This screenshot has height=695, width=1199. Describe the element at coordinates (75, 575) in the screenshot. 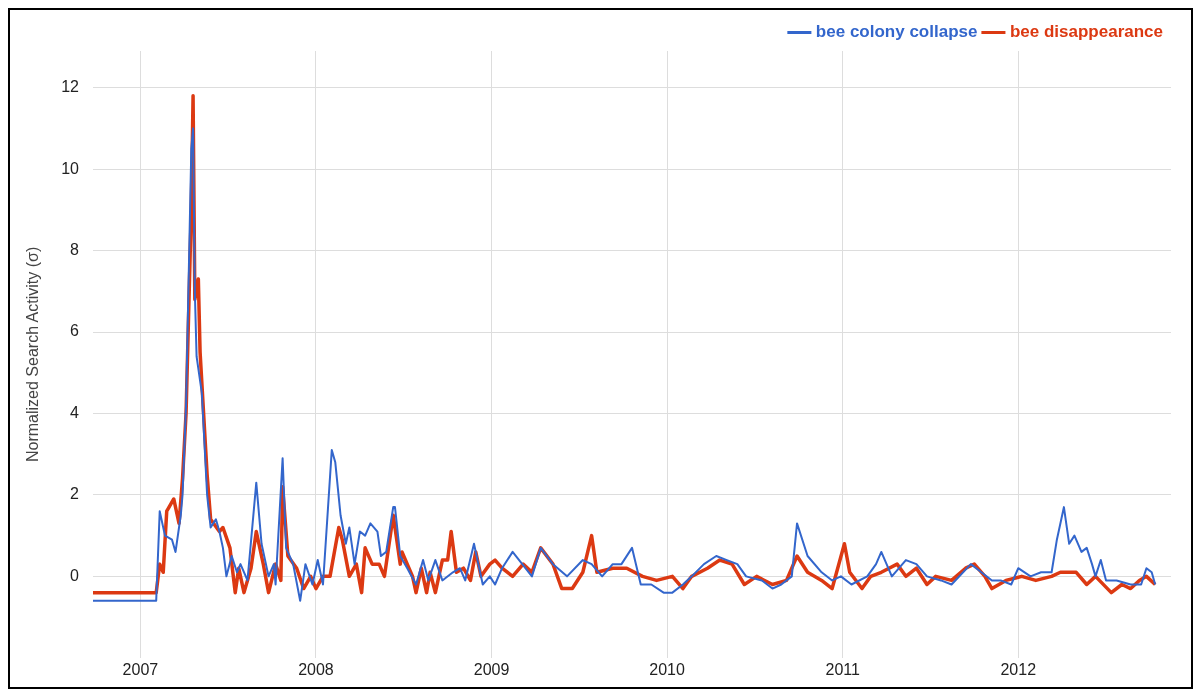

I see `y-tick-label: 0` at that location.